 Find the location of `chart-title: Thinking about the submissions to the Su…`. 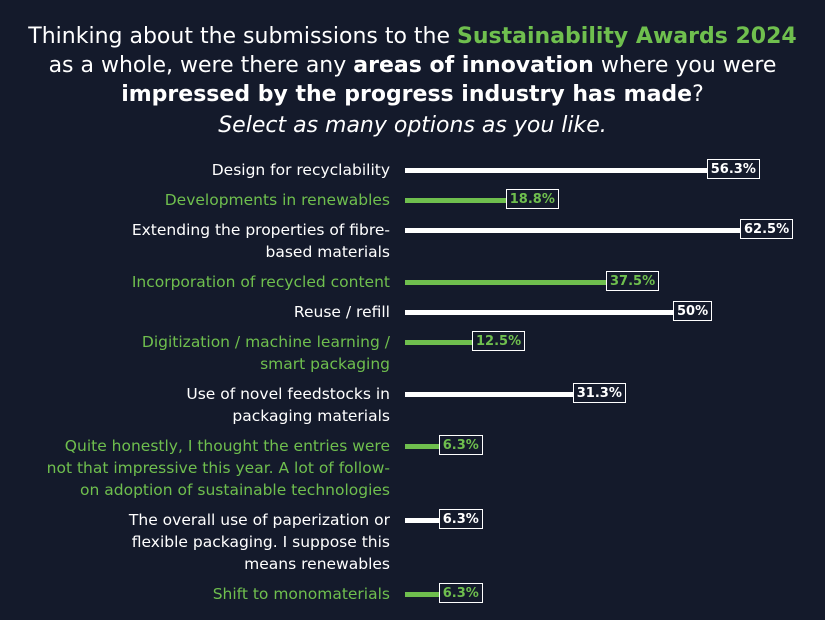

chart-title: Thinking about the submissions to the Su… is located at coordinates (412, 65).